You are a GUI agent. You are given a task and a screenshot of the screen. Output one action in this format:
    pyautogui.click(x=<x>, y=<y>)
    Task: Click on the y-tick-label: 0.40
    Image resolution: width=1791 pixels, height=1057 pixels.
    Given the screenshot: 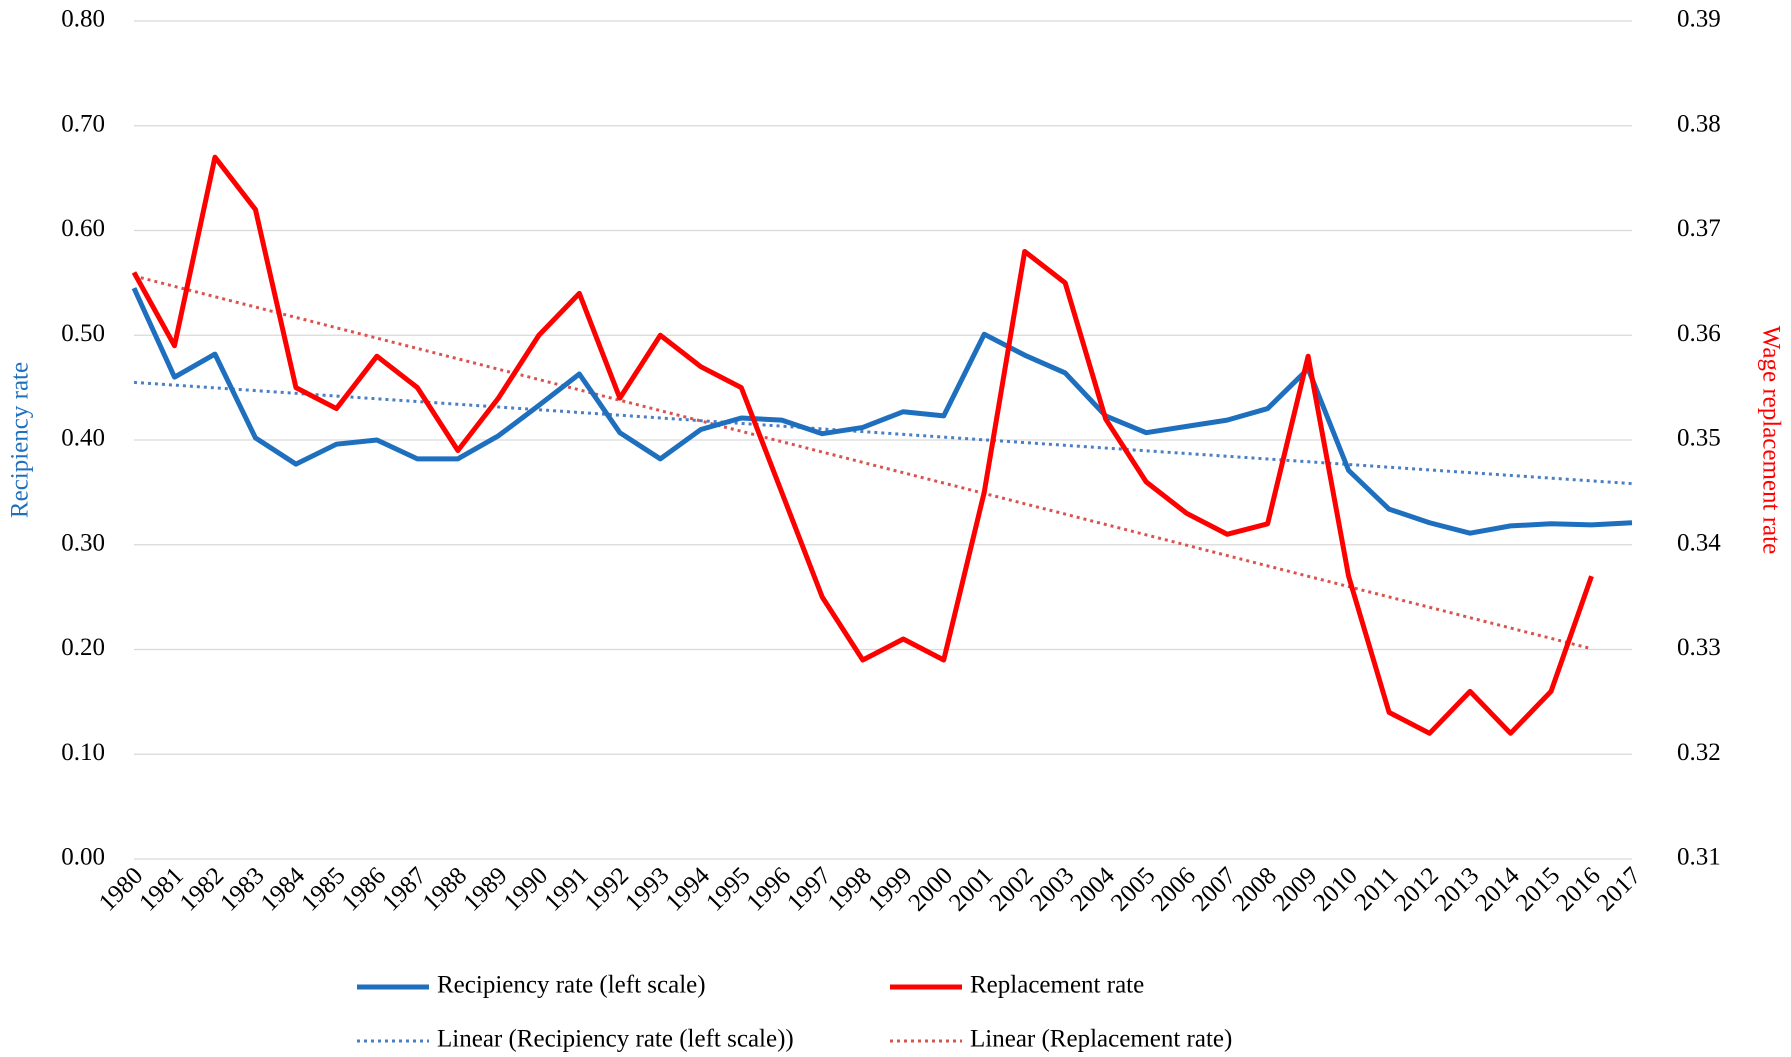 What is the action you would take?
    pyautogui.click(x=83, y=438)
    